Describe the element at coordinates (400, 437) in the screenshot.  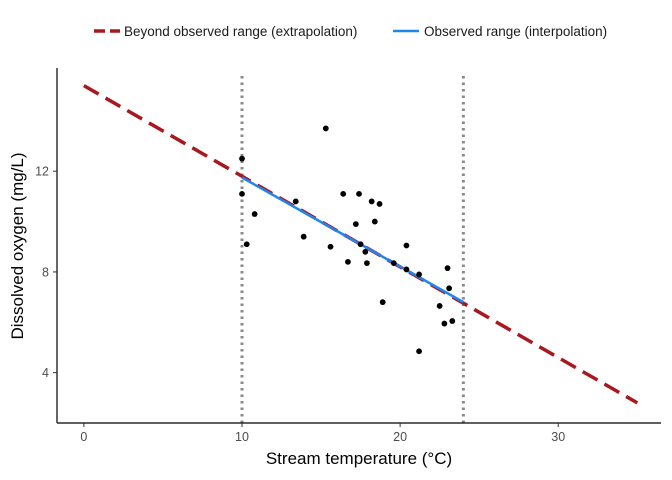
I see `x-tick-label-20: 20` at that location.